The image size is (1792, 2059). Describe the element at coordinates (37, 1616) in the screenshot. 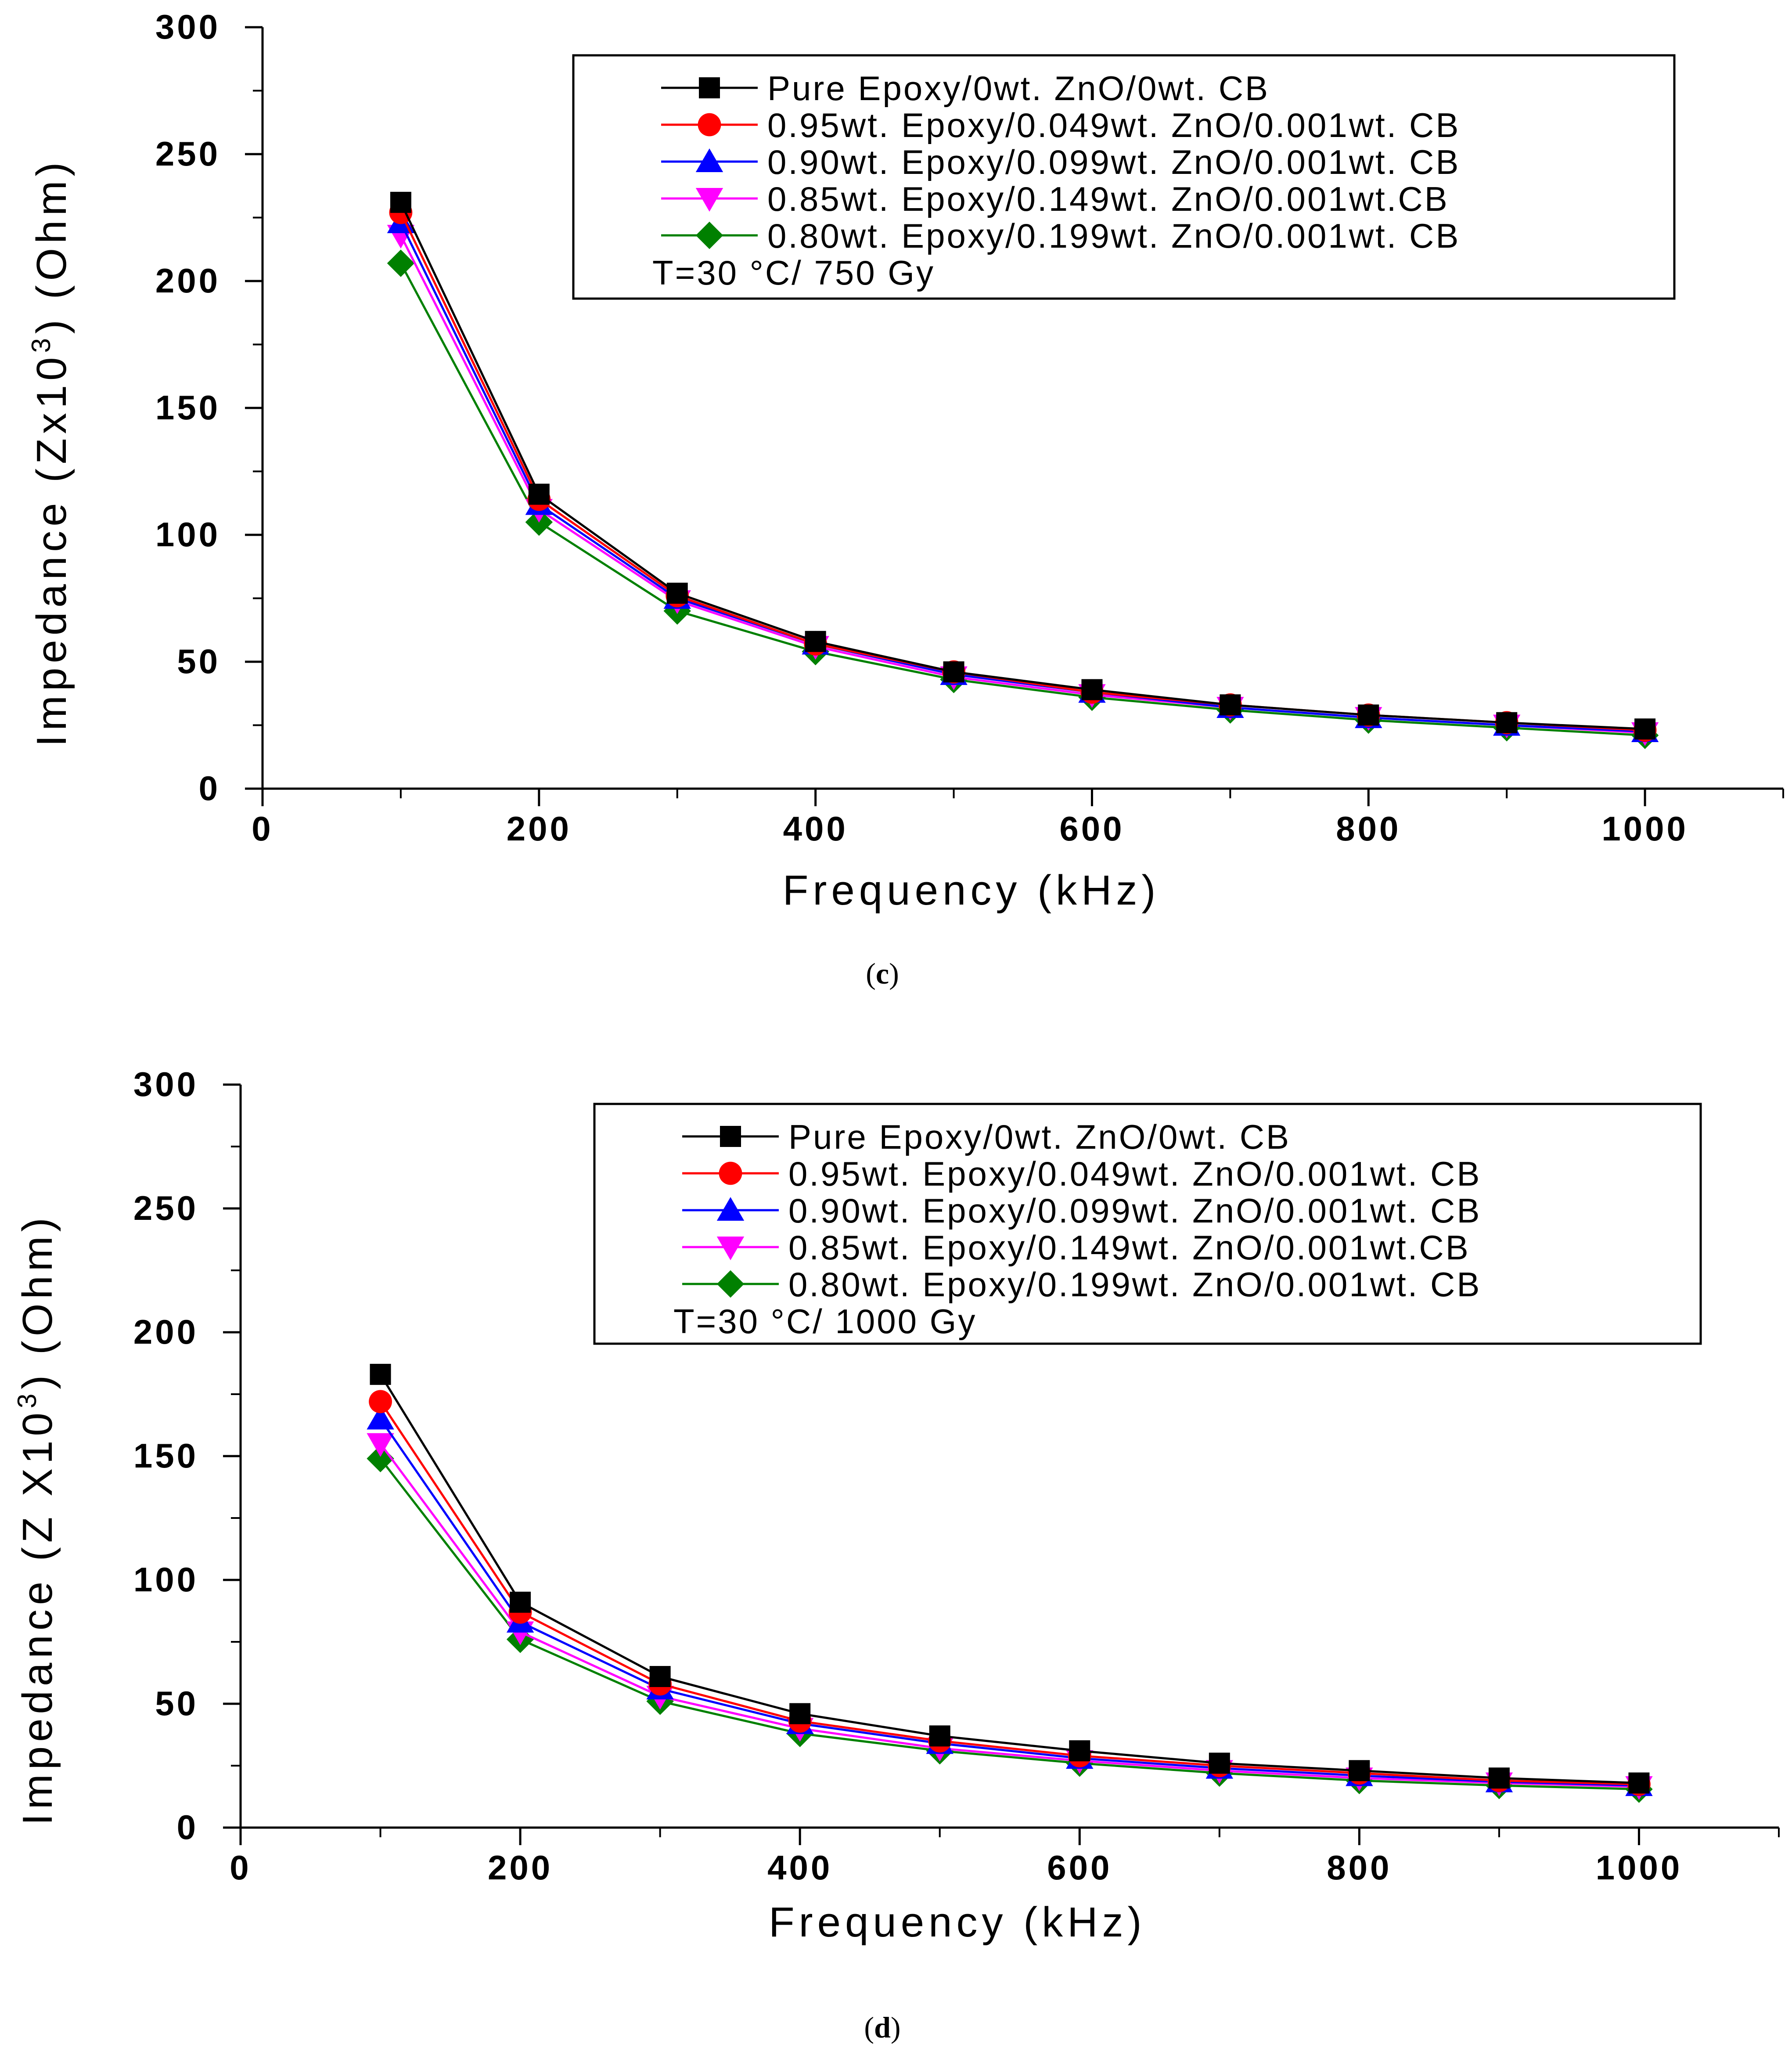

I see `y-axis-title-main: Impedance (Z X10` at that location.